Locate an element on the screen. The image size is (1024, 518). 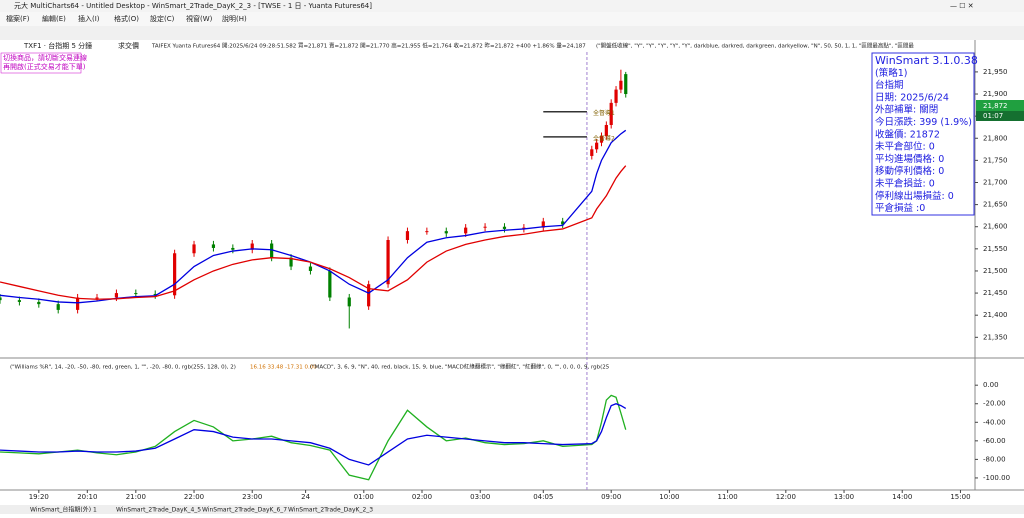
line-series is located at coordinates (313, 437).